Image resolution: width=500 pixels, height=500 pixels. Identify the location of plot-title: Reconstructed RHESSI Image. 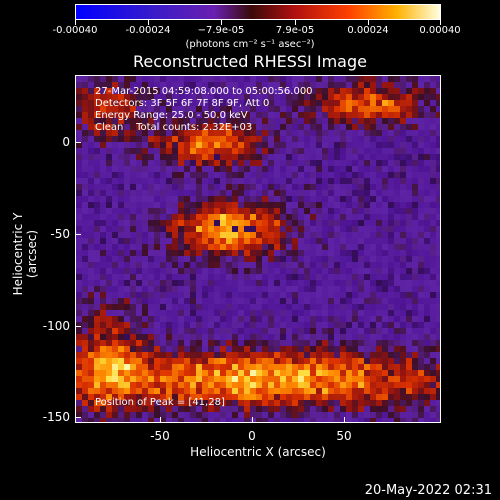
(250, 61).